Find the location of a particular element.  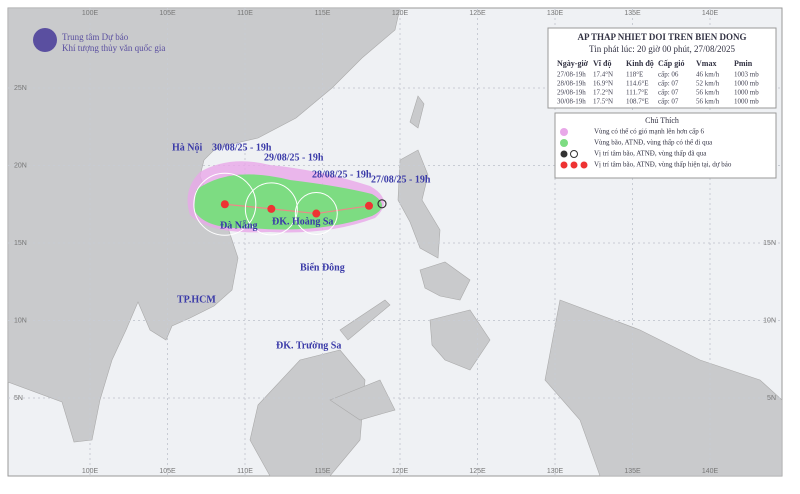

table-header: Vmax is located at coordinates (706, 63).